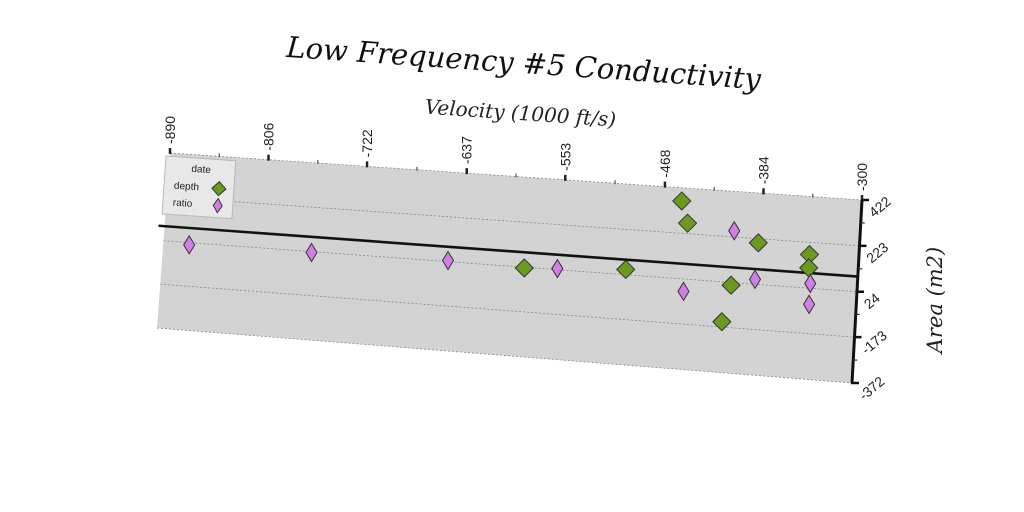 This screenshot has width=1024, height=512. Describe the element at coordinates (862, 177) in the screenshot. I see `x-tick-label: -300` at that location.